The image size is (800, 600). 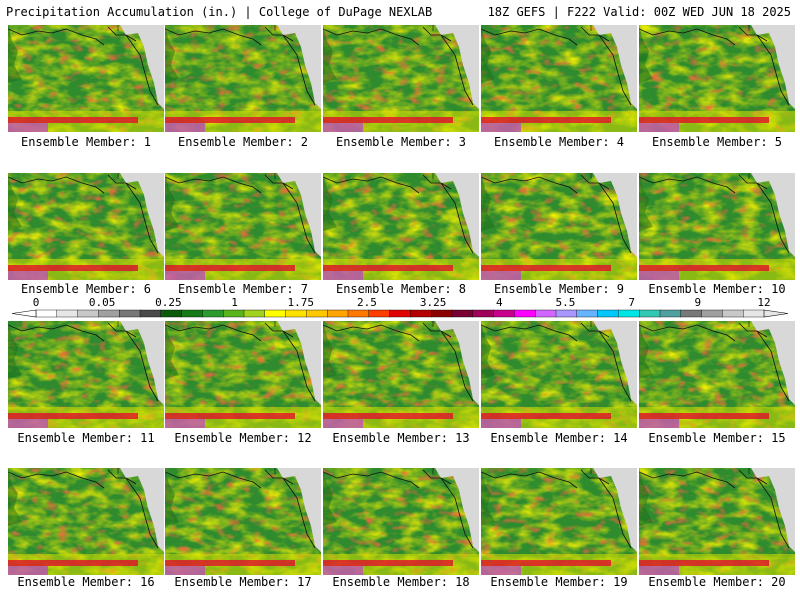 I want to click on member-caption: Ensemble Member: 3, so click(x=401, y=142).